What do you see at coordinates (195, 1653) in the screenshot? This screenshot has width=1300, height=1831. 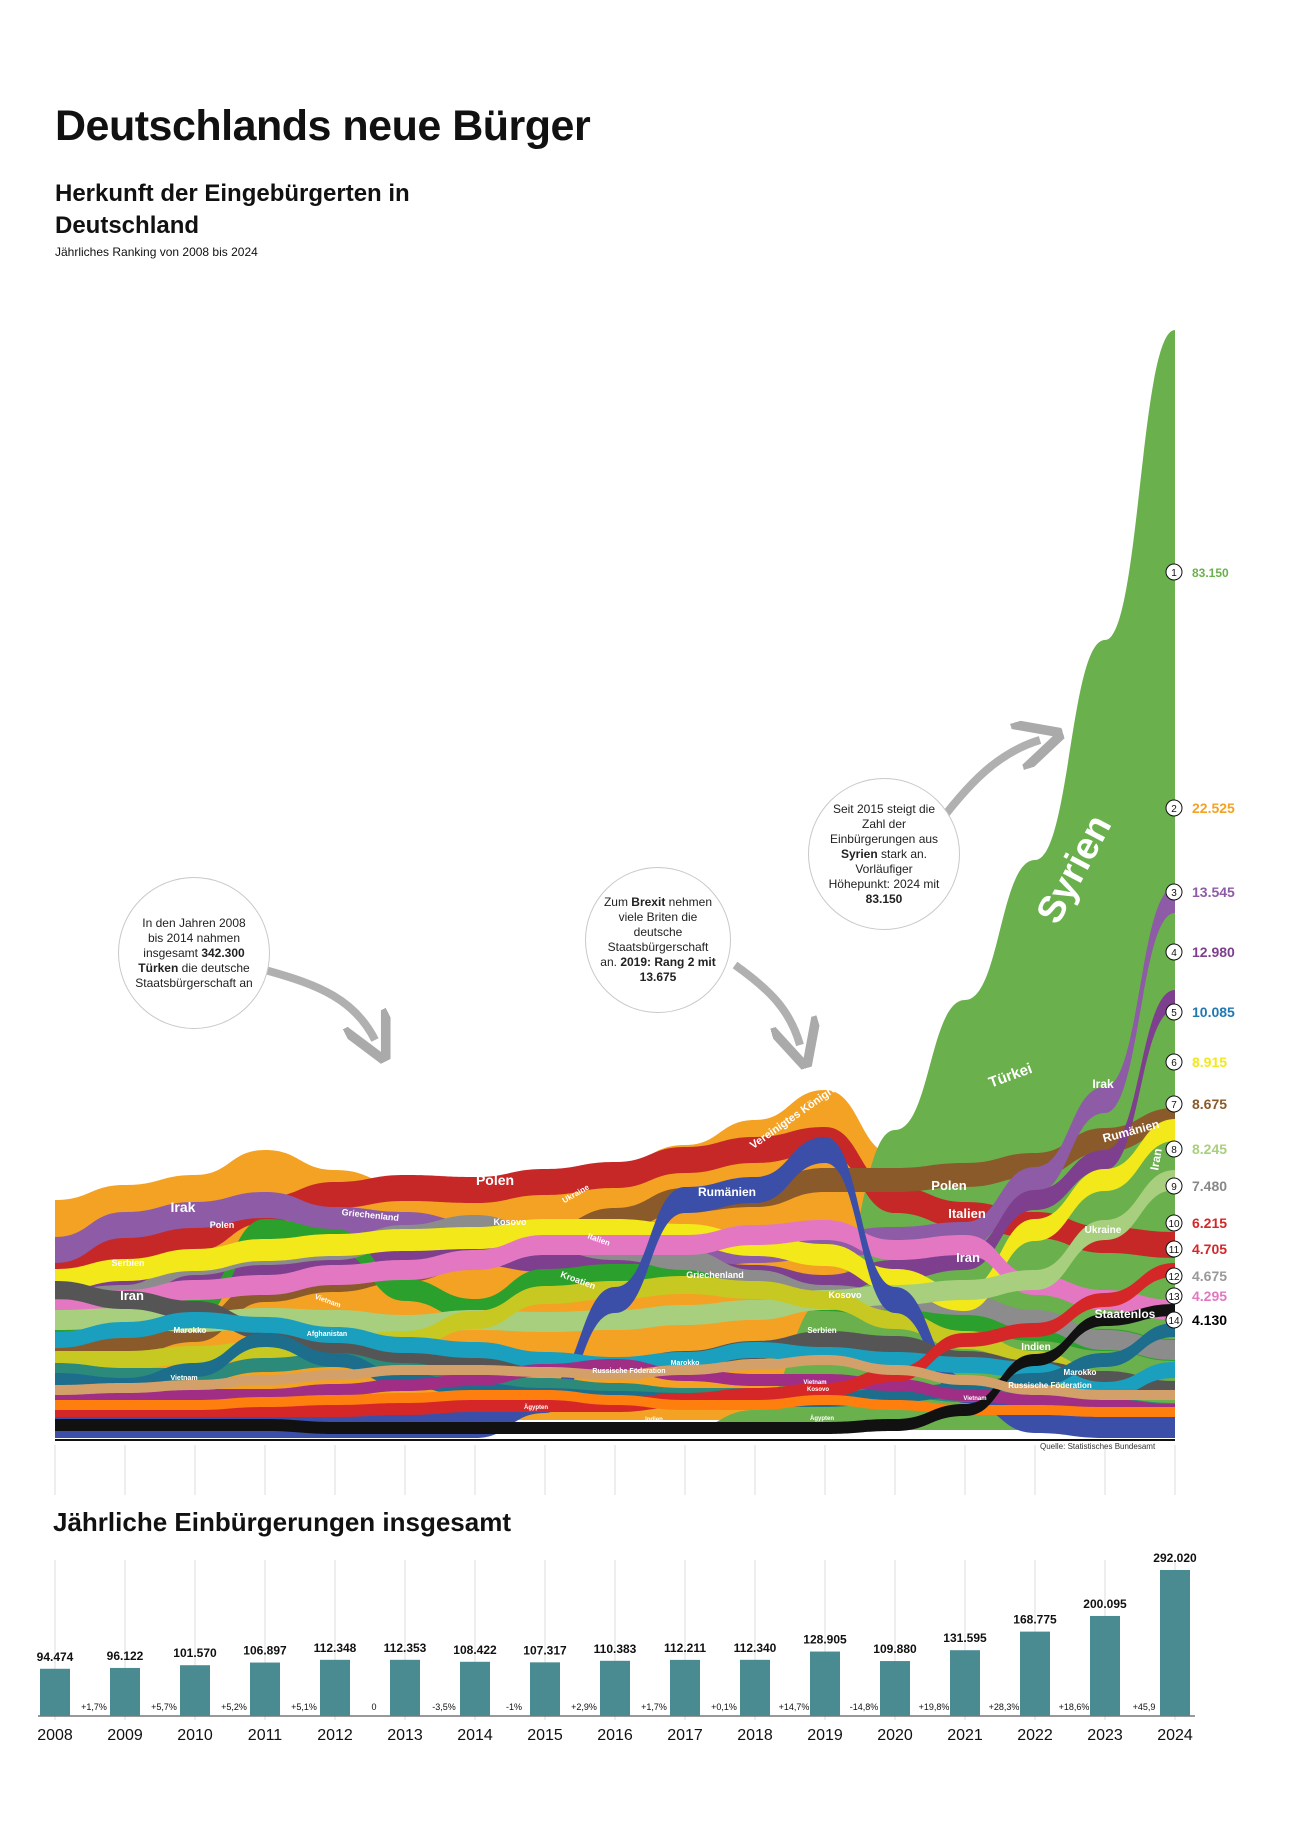 I see `bar-value-label: 101.570` at bounding box center [195, 1653].